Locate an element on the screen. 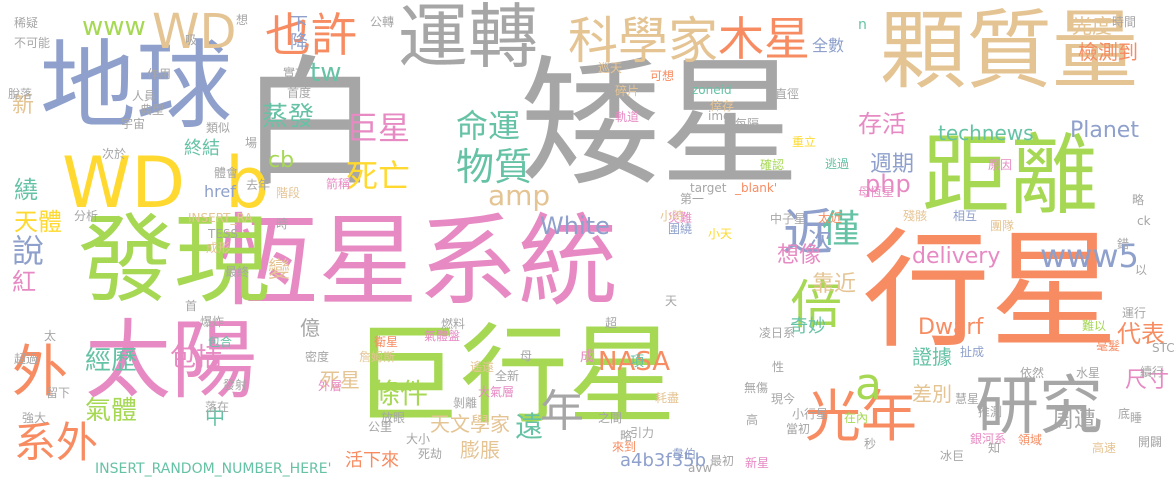  cloud-word: img is located at coordinates (719, 116).